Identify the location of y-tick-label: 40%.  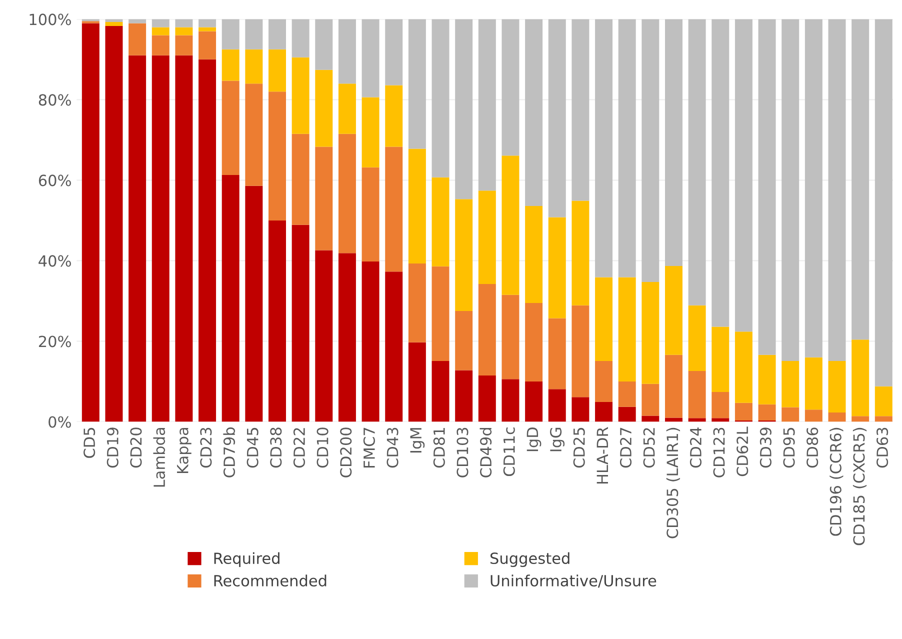
(54, 261).